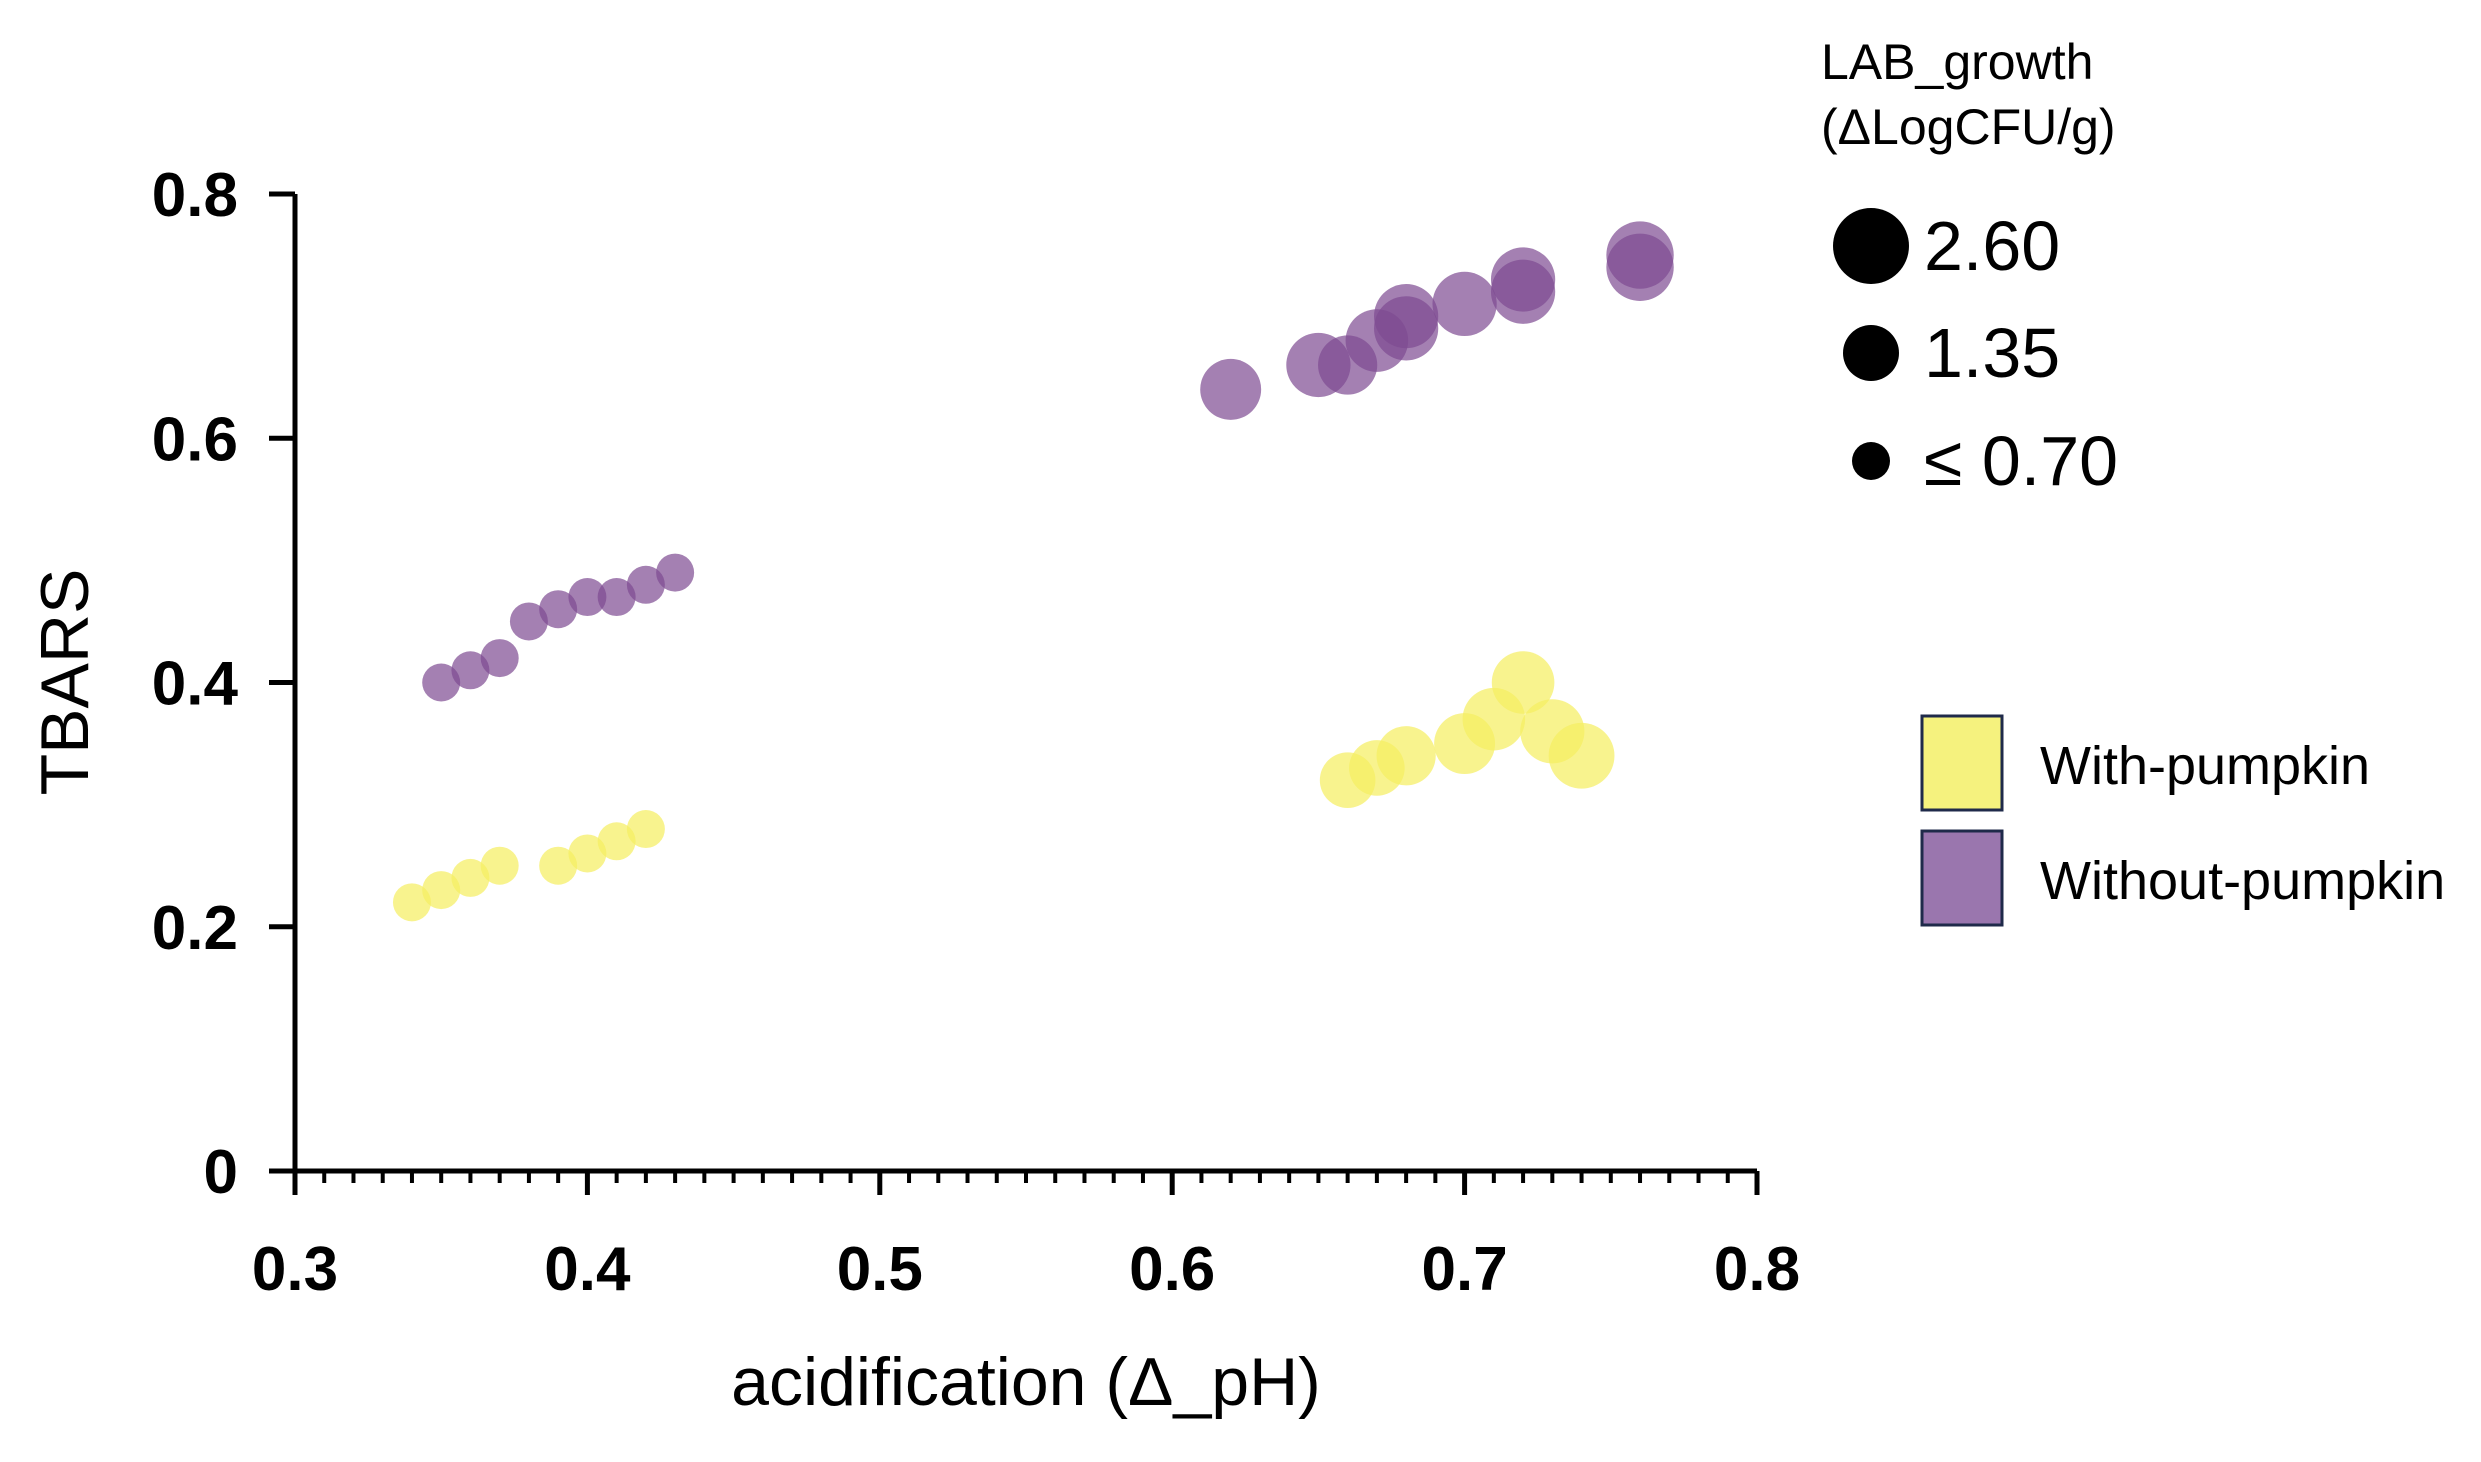 The width and height of the screenshot is (2481, 1462). What do you see at coordinates (1003, 786) in the screenshot?
I see `series-with-pumpkin` at bounding box center [1003, 786].